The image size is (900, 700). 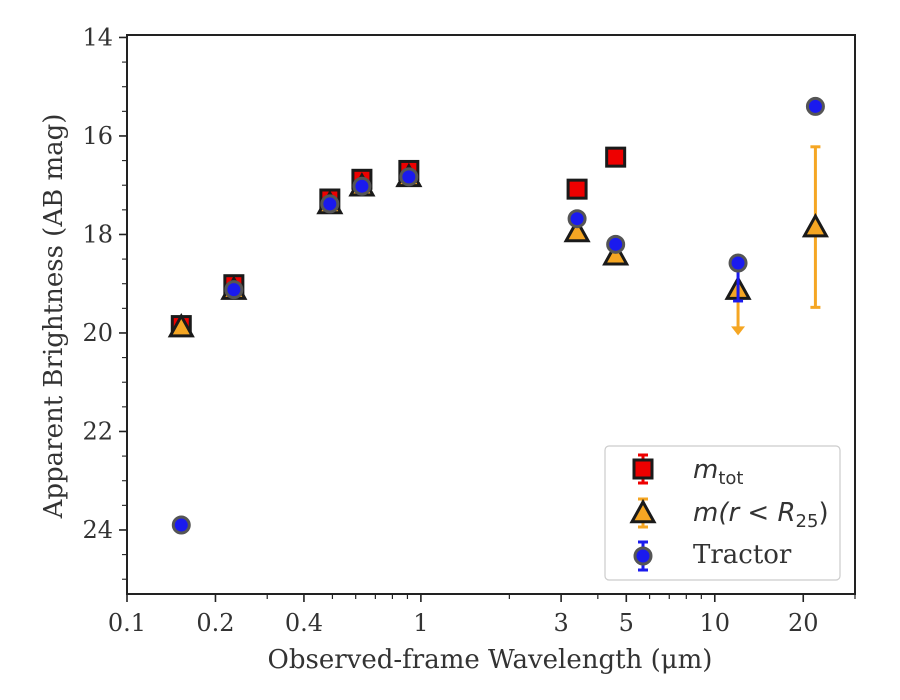 I want to click on legend-symbol-circle, so click(x=643, y=556).